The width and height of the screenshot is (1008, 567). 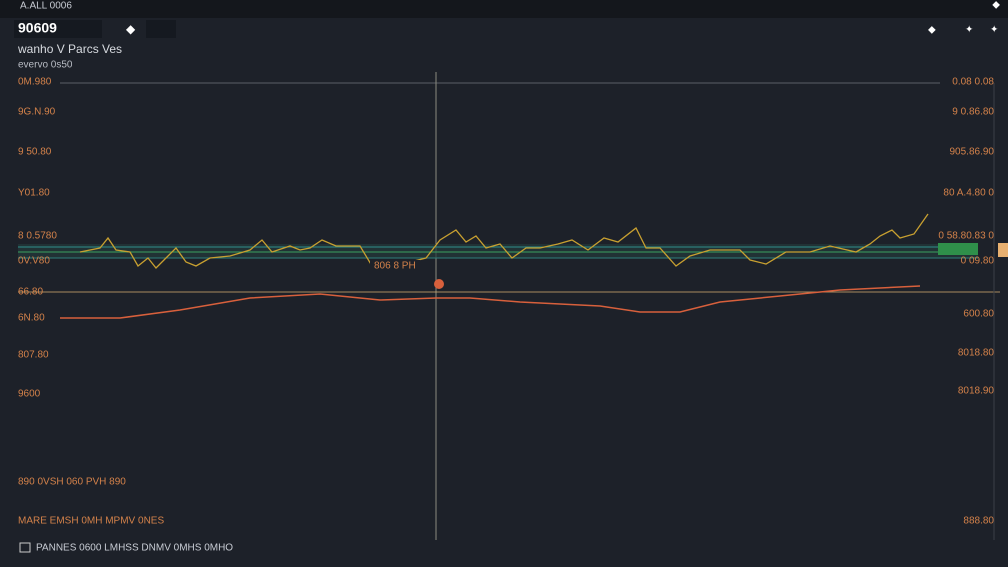 What do you see at coordinates (35, 82) in the screenshot?
I see `left-axis-label: 0M.980` at bounding box center [35, 82].